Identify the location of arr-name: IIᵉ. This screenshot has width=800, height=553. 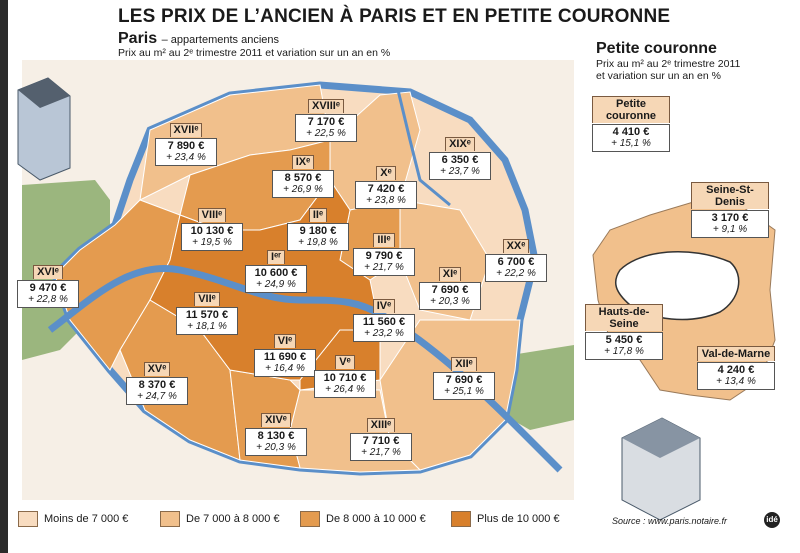
(318, 215).